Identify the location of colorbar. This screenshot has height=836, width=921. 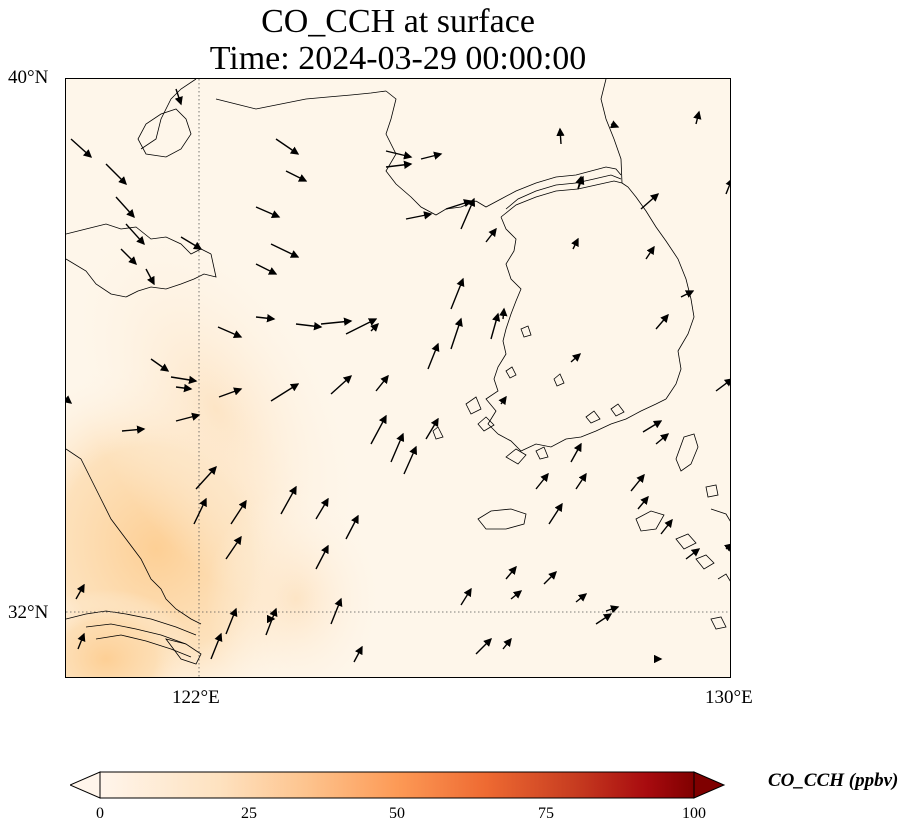
(398, 785).